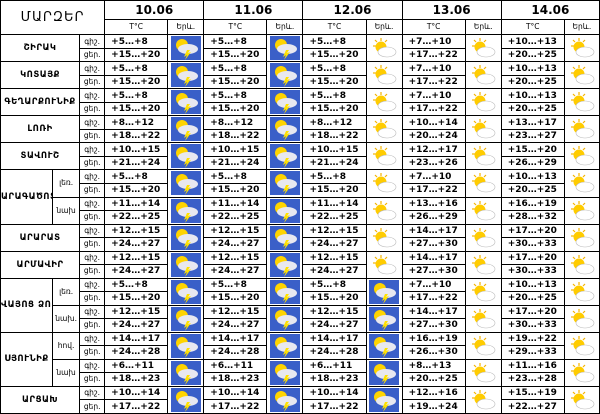 Image resolution: width=600 pixels, height=414 pixels. I want to click on data-row: ցեր. +15…+20 +15…+20 +15…+20 +17…+22 +20…+25, so click(300, 109).